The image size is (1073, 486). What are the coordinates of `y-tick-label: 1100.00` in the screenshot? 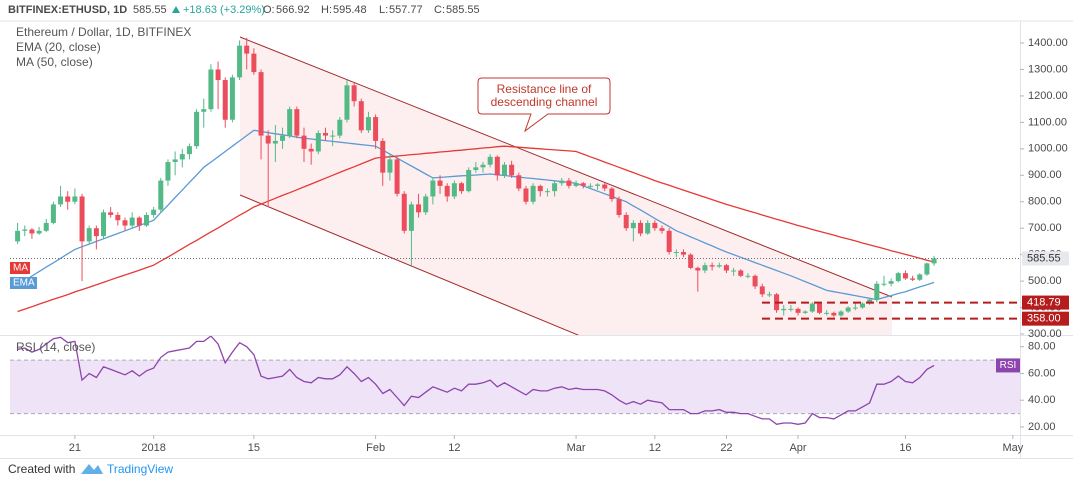 It's located at (1047, 122).